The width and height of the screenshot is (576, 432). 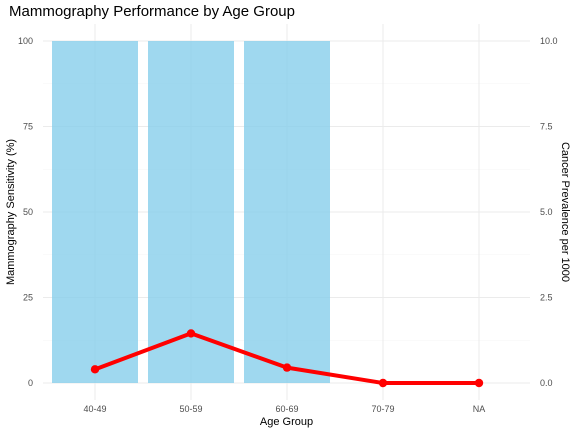 I want to click on prevalence-point-NA, so click(x=479, y=383).